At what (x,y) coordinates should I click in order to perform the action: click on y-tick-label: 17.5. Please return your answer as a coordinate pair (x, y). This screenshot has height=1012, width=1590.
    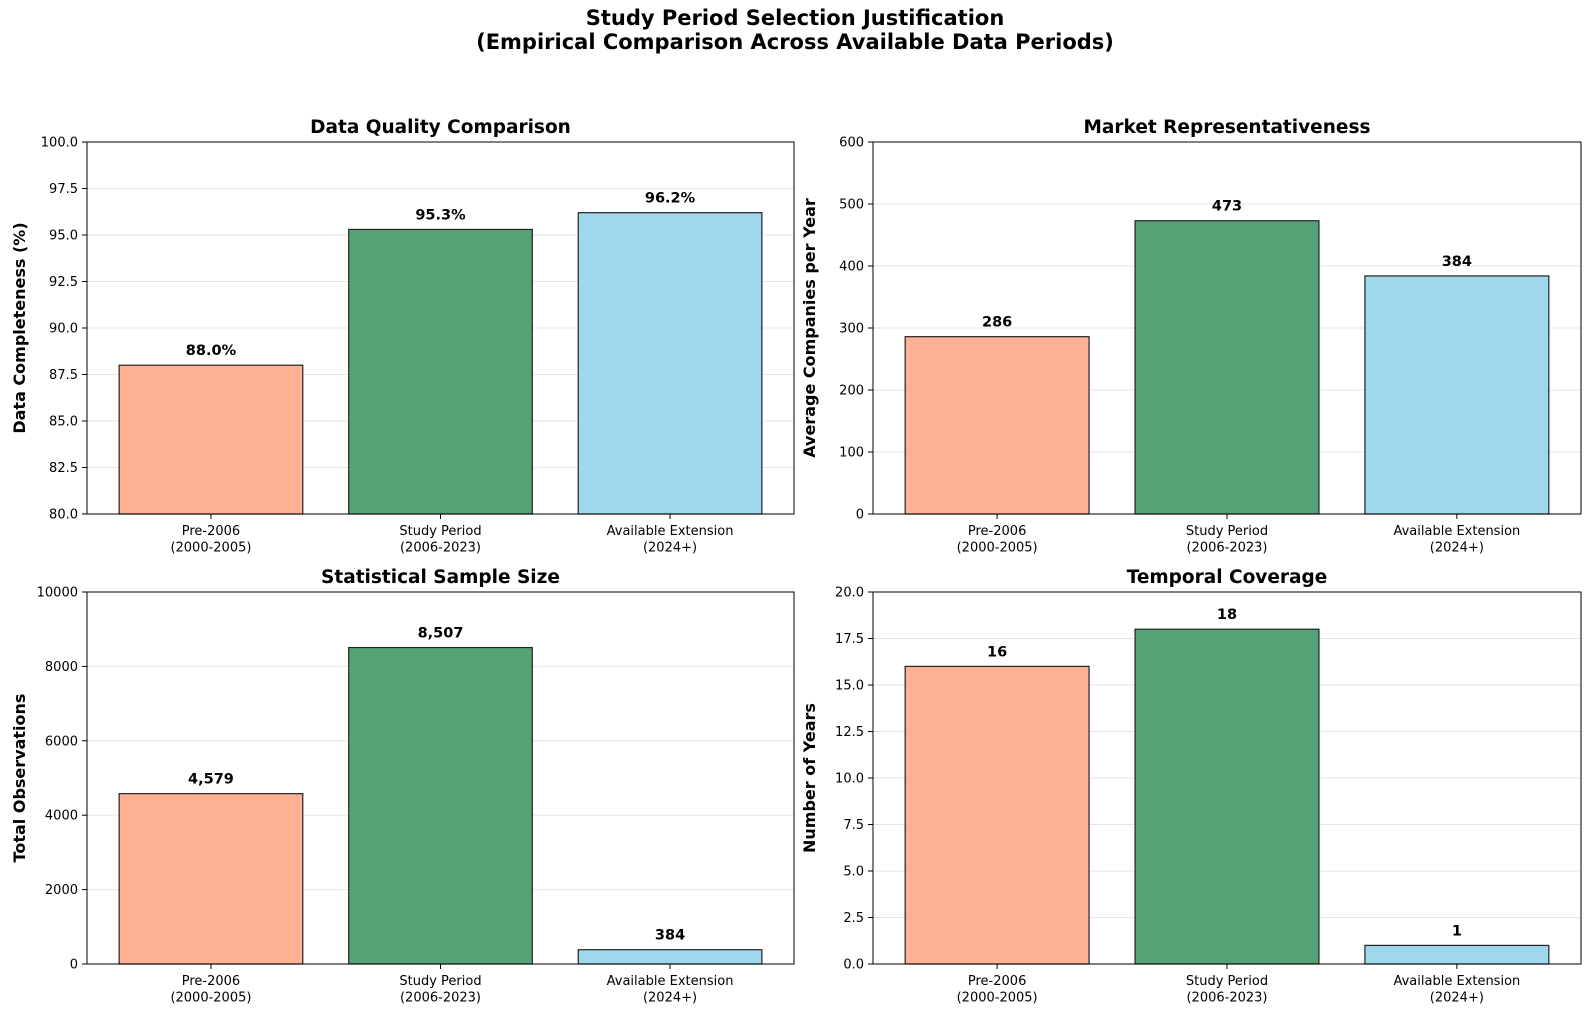
    Looking at the image, I should click on (849, 639).